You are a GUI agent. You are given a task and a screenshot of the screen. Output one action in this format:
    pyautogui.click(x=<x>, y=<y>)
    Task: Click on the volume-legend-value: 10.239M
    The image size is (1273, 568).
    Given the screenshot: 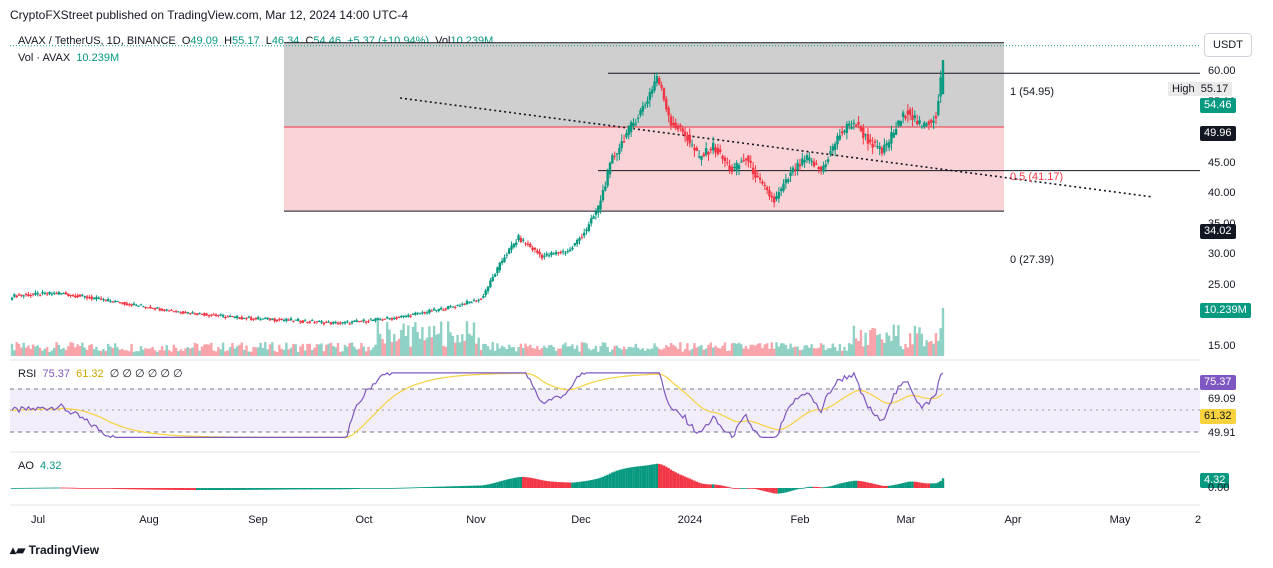 What is the action you would take?
    pyautogui.click(x=98, y=58)
    